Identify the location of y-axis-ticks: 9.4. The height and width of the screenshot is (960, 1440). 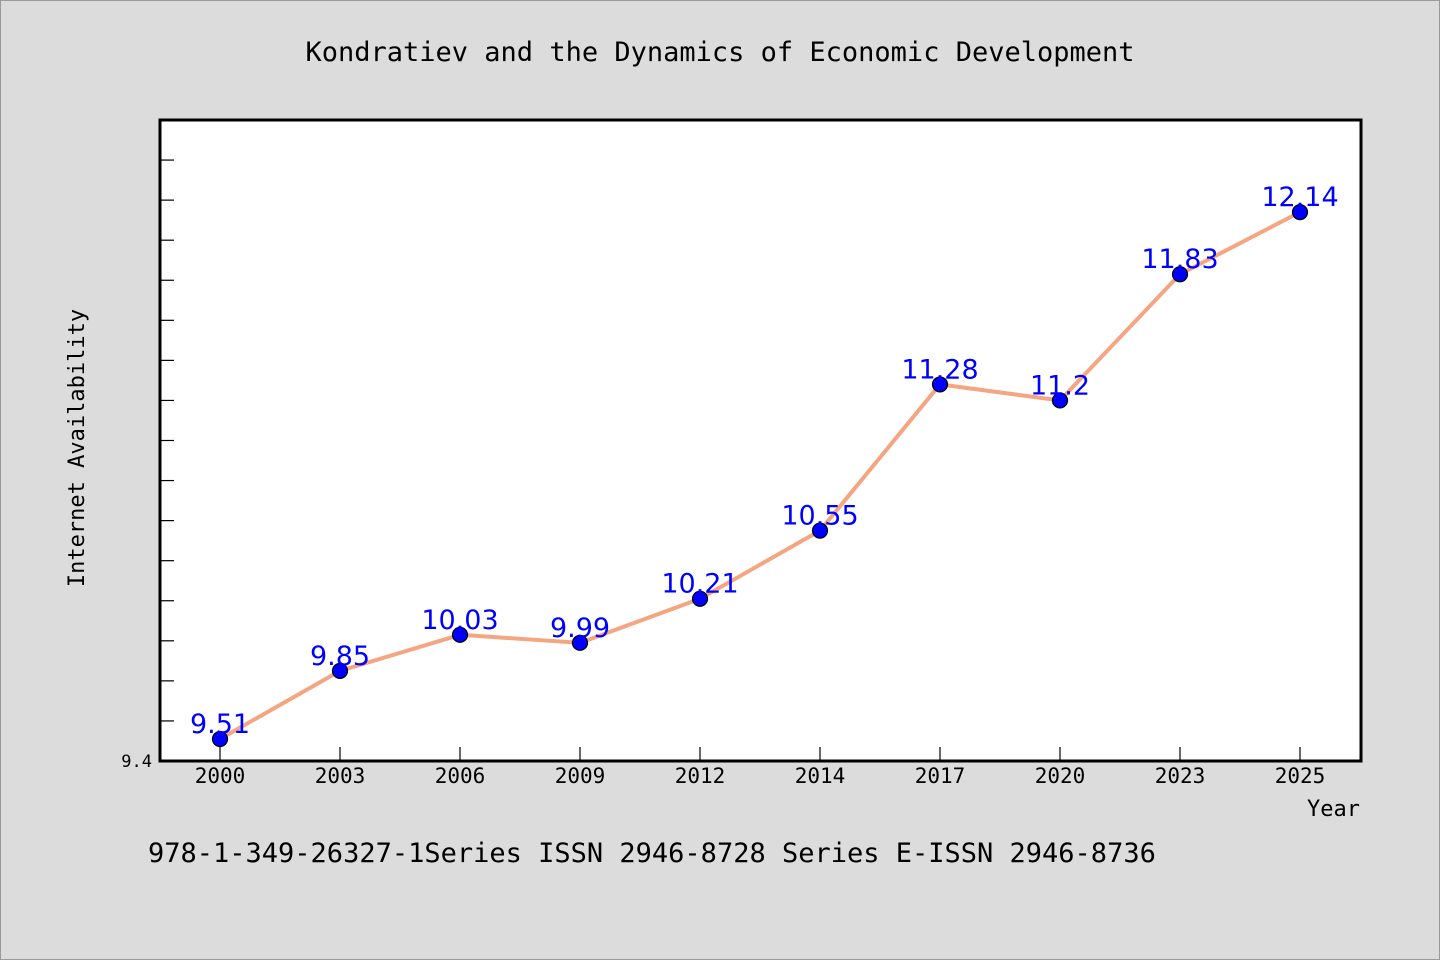
(147, 445).